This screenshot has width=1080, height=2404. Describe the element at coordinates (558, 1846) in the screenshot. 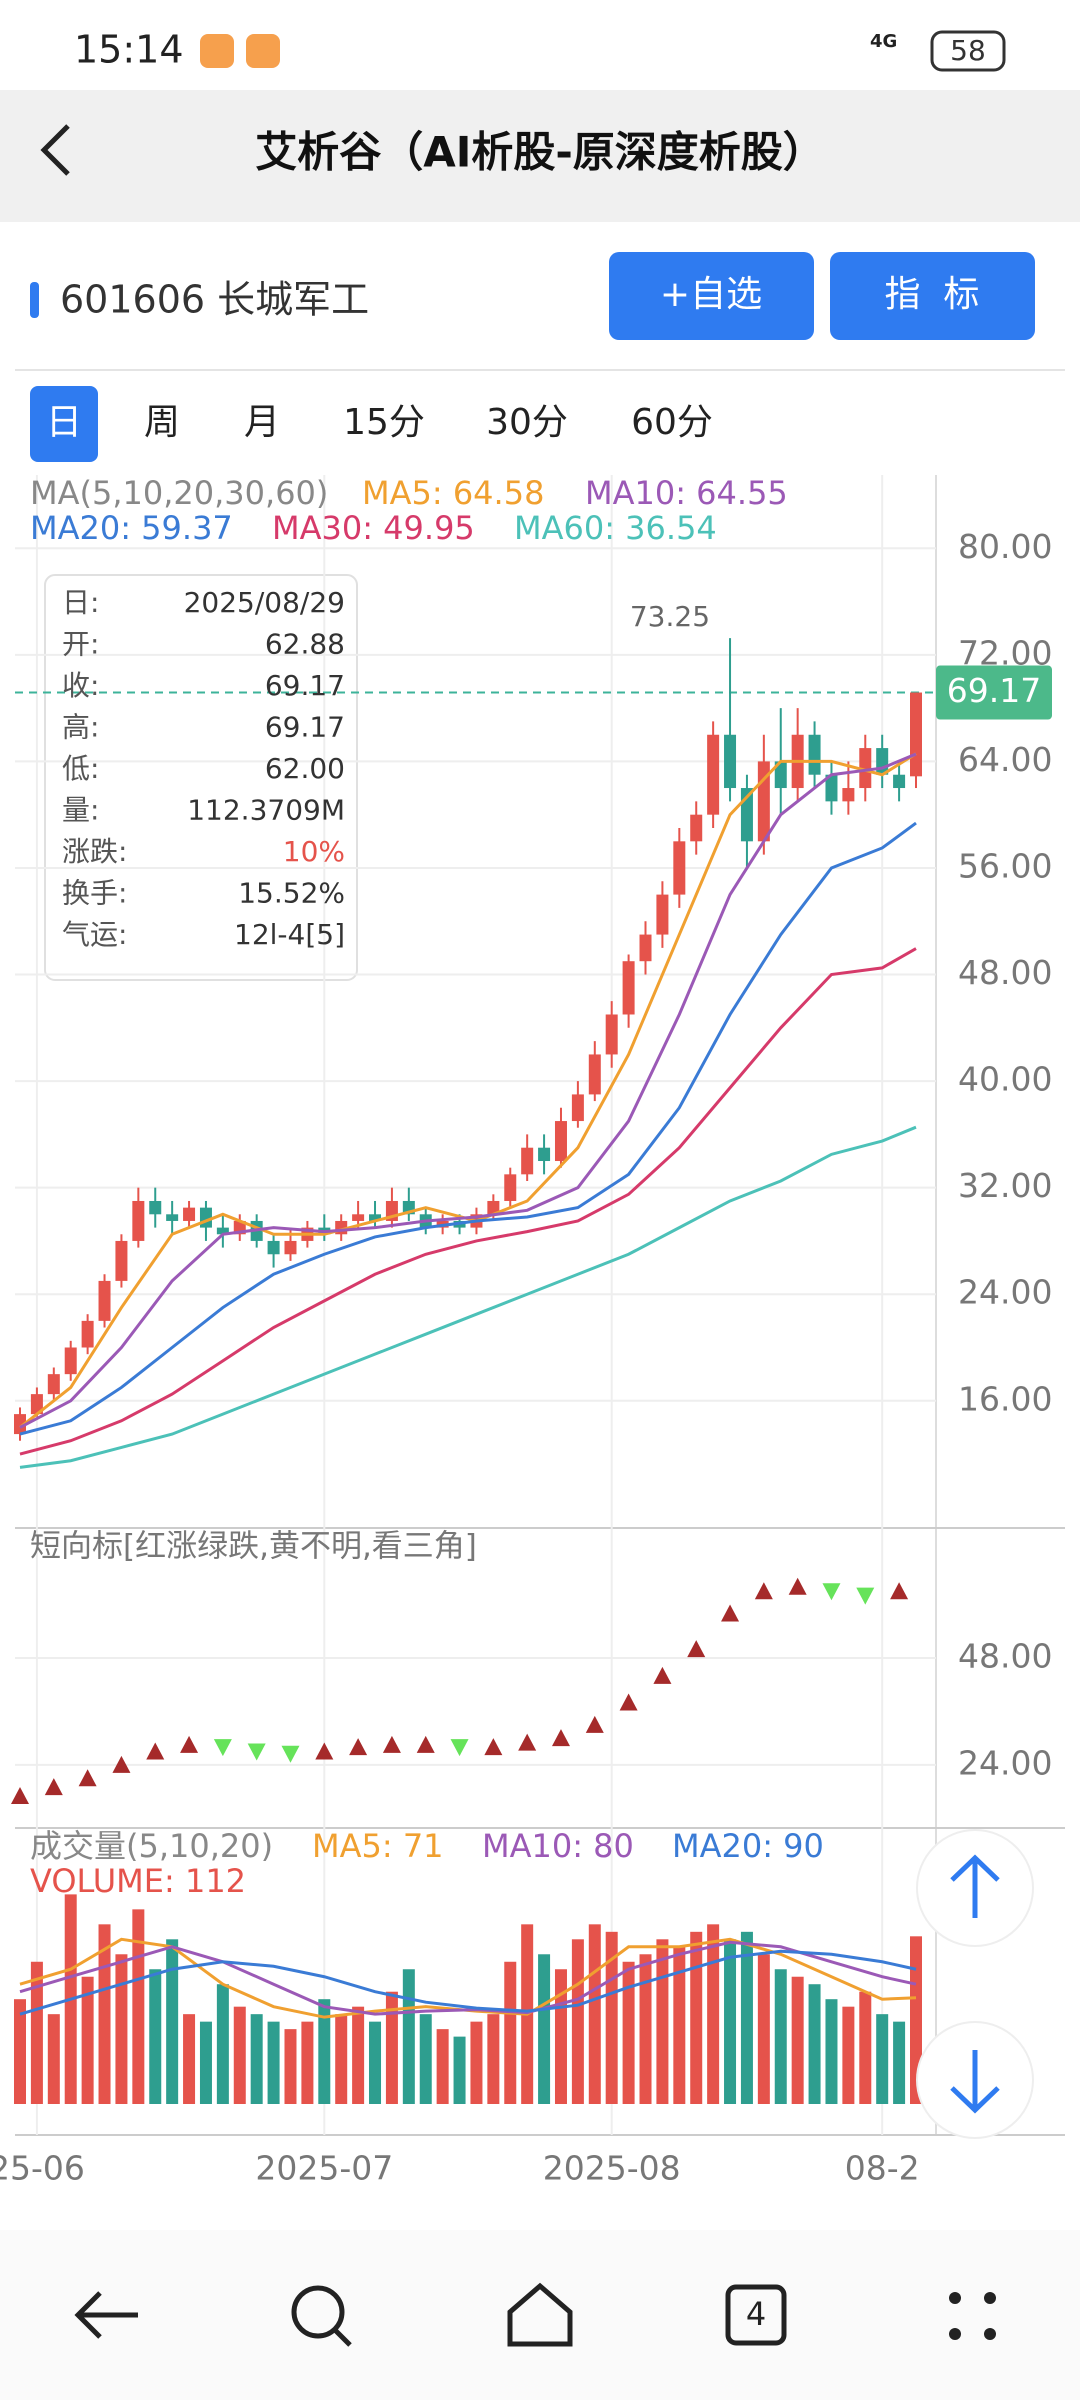

I see `volume-legend: MA10: 80` at that location.